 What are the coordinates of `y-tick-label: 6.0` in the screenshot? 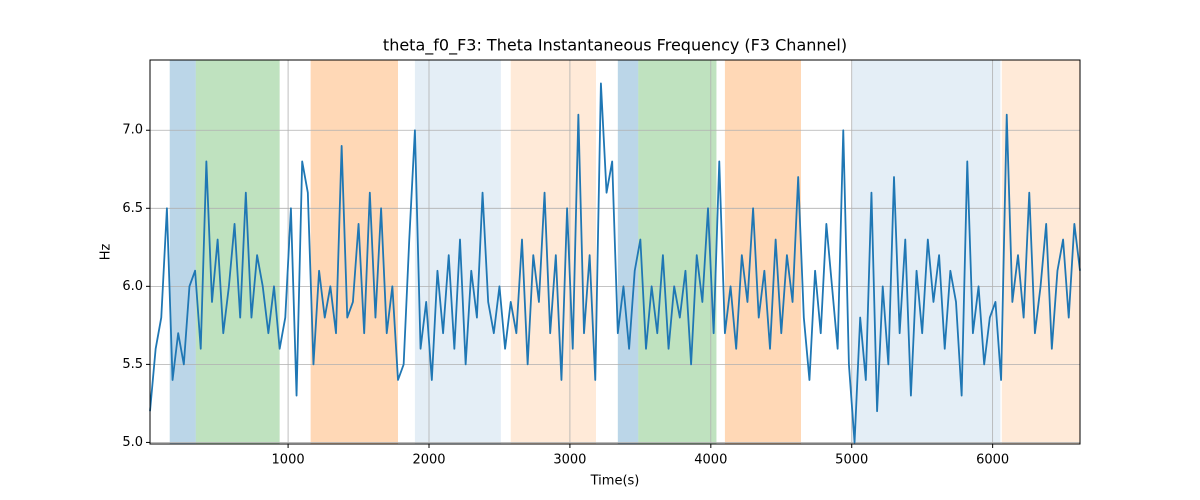 It's located at (132, 286).